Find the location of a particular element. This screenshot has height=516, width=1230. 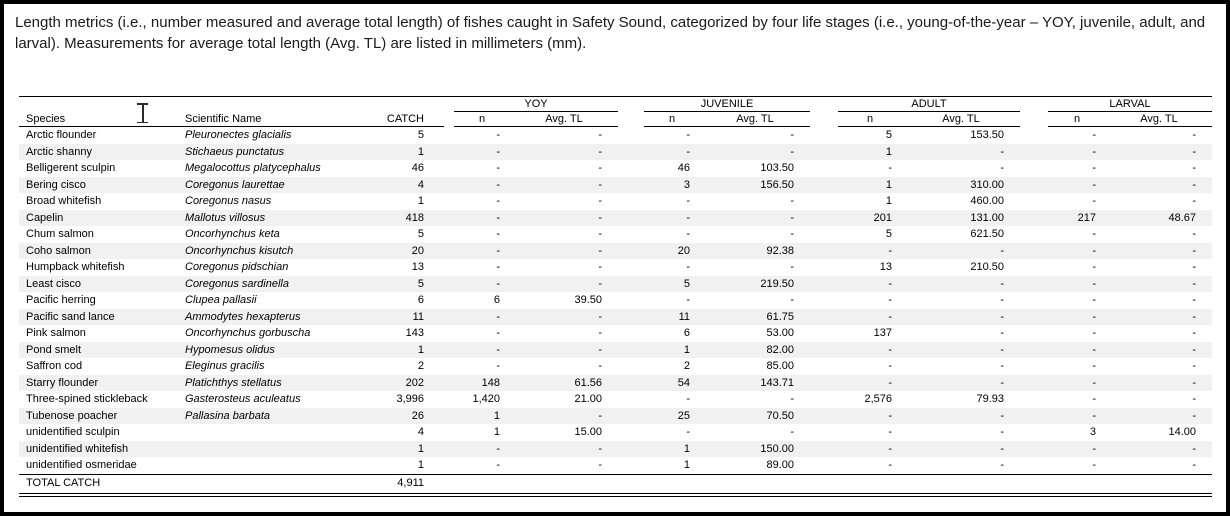

catch-cell: 202 is located at coordinates (414, 382).